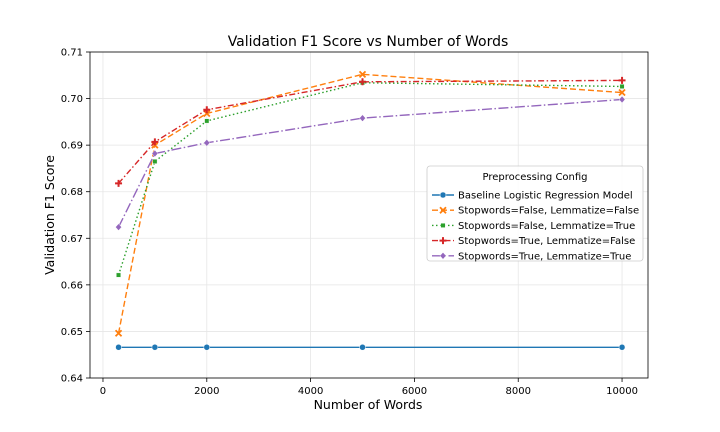 This screenshot has width=720, height=432. What do you see at coordinates (534, 177) in the screenshot?
I see `legend-title: Preprocessing Config` at bounding box center [534, 177].